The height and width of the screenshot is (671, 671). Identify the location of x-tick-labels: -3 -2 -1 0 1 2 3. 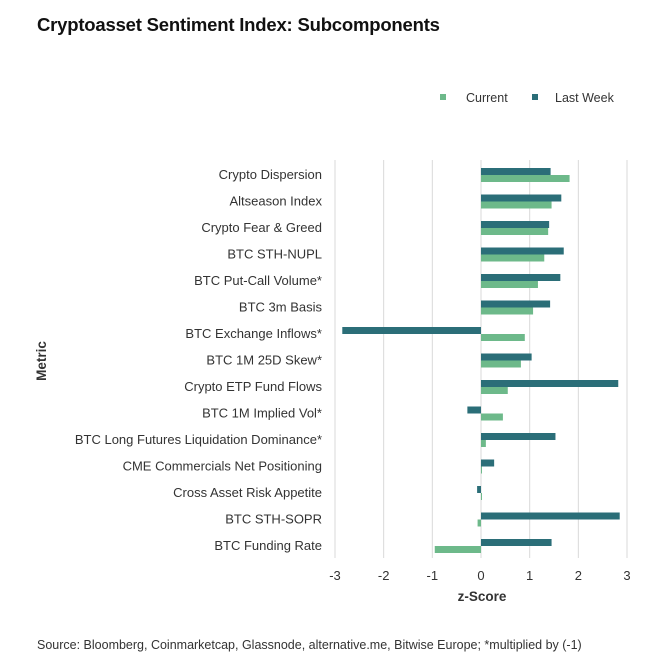
(479, 575).